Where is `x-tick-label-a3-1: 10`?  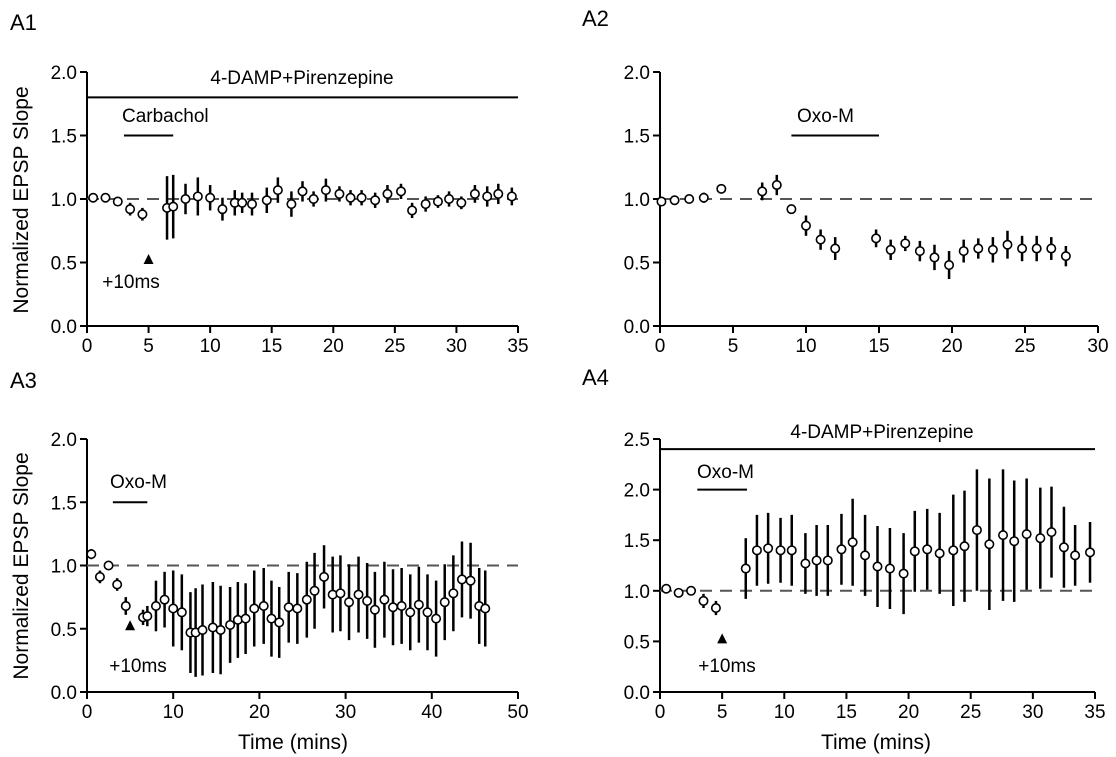
x-tick-label-a3-1: 10 is located at coordinates (173, 712).